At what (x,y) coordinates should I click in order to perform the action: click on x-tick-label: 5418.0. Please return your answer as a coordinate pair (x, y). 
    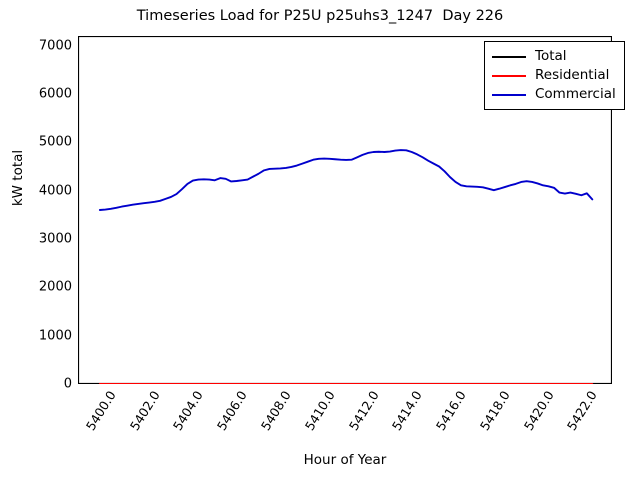
    Looking at the image, I should click on (494, 411).